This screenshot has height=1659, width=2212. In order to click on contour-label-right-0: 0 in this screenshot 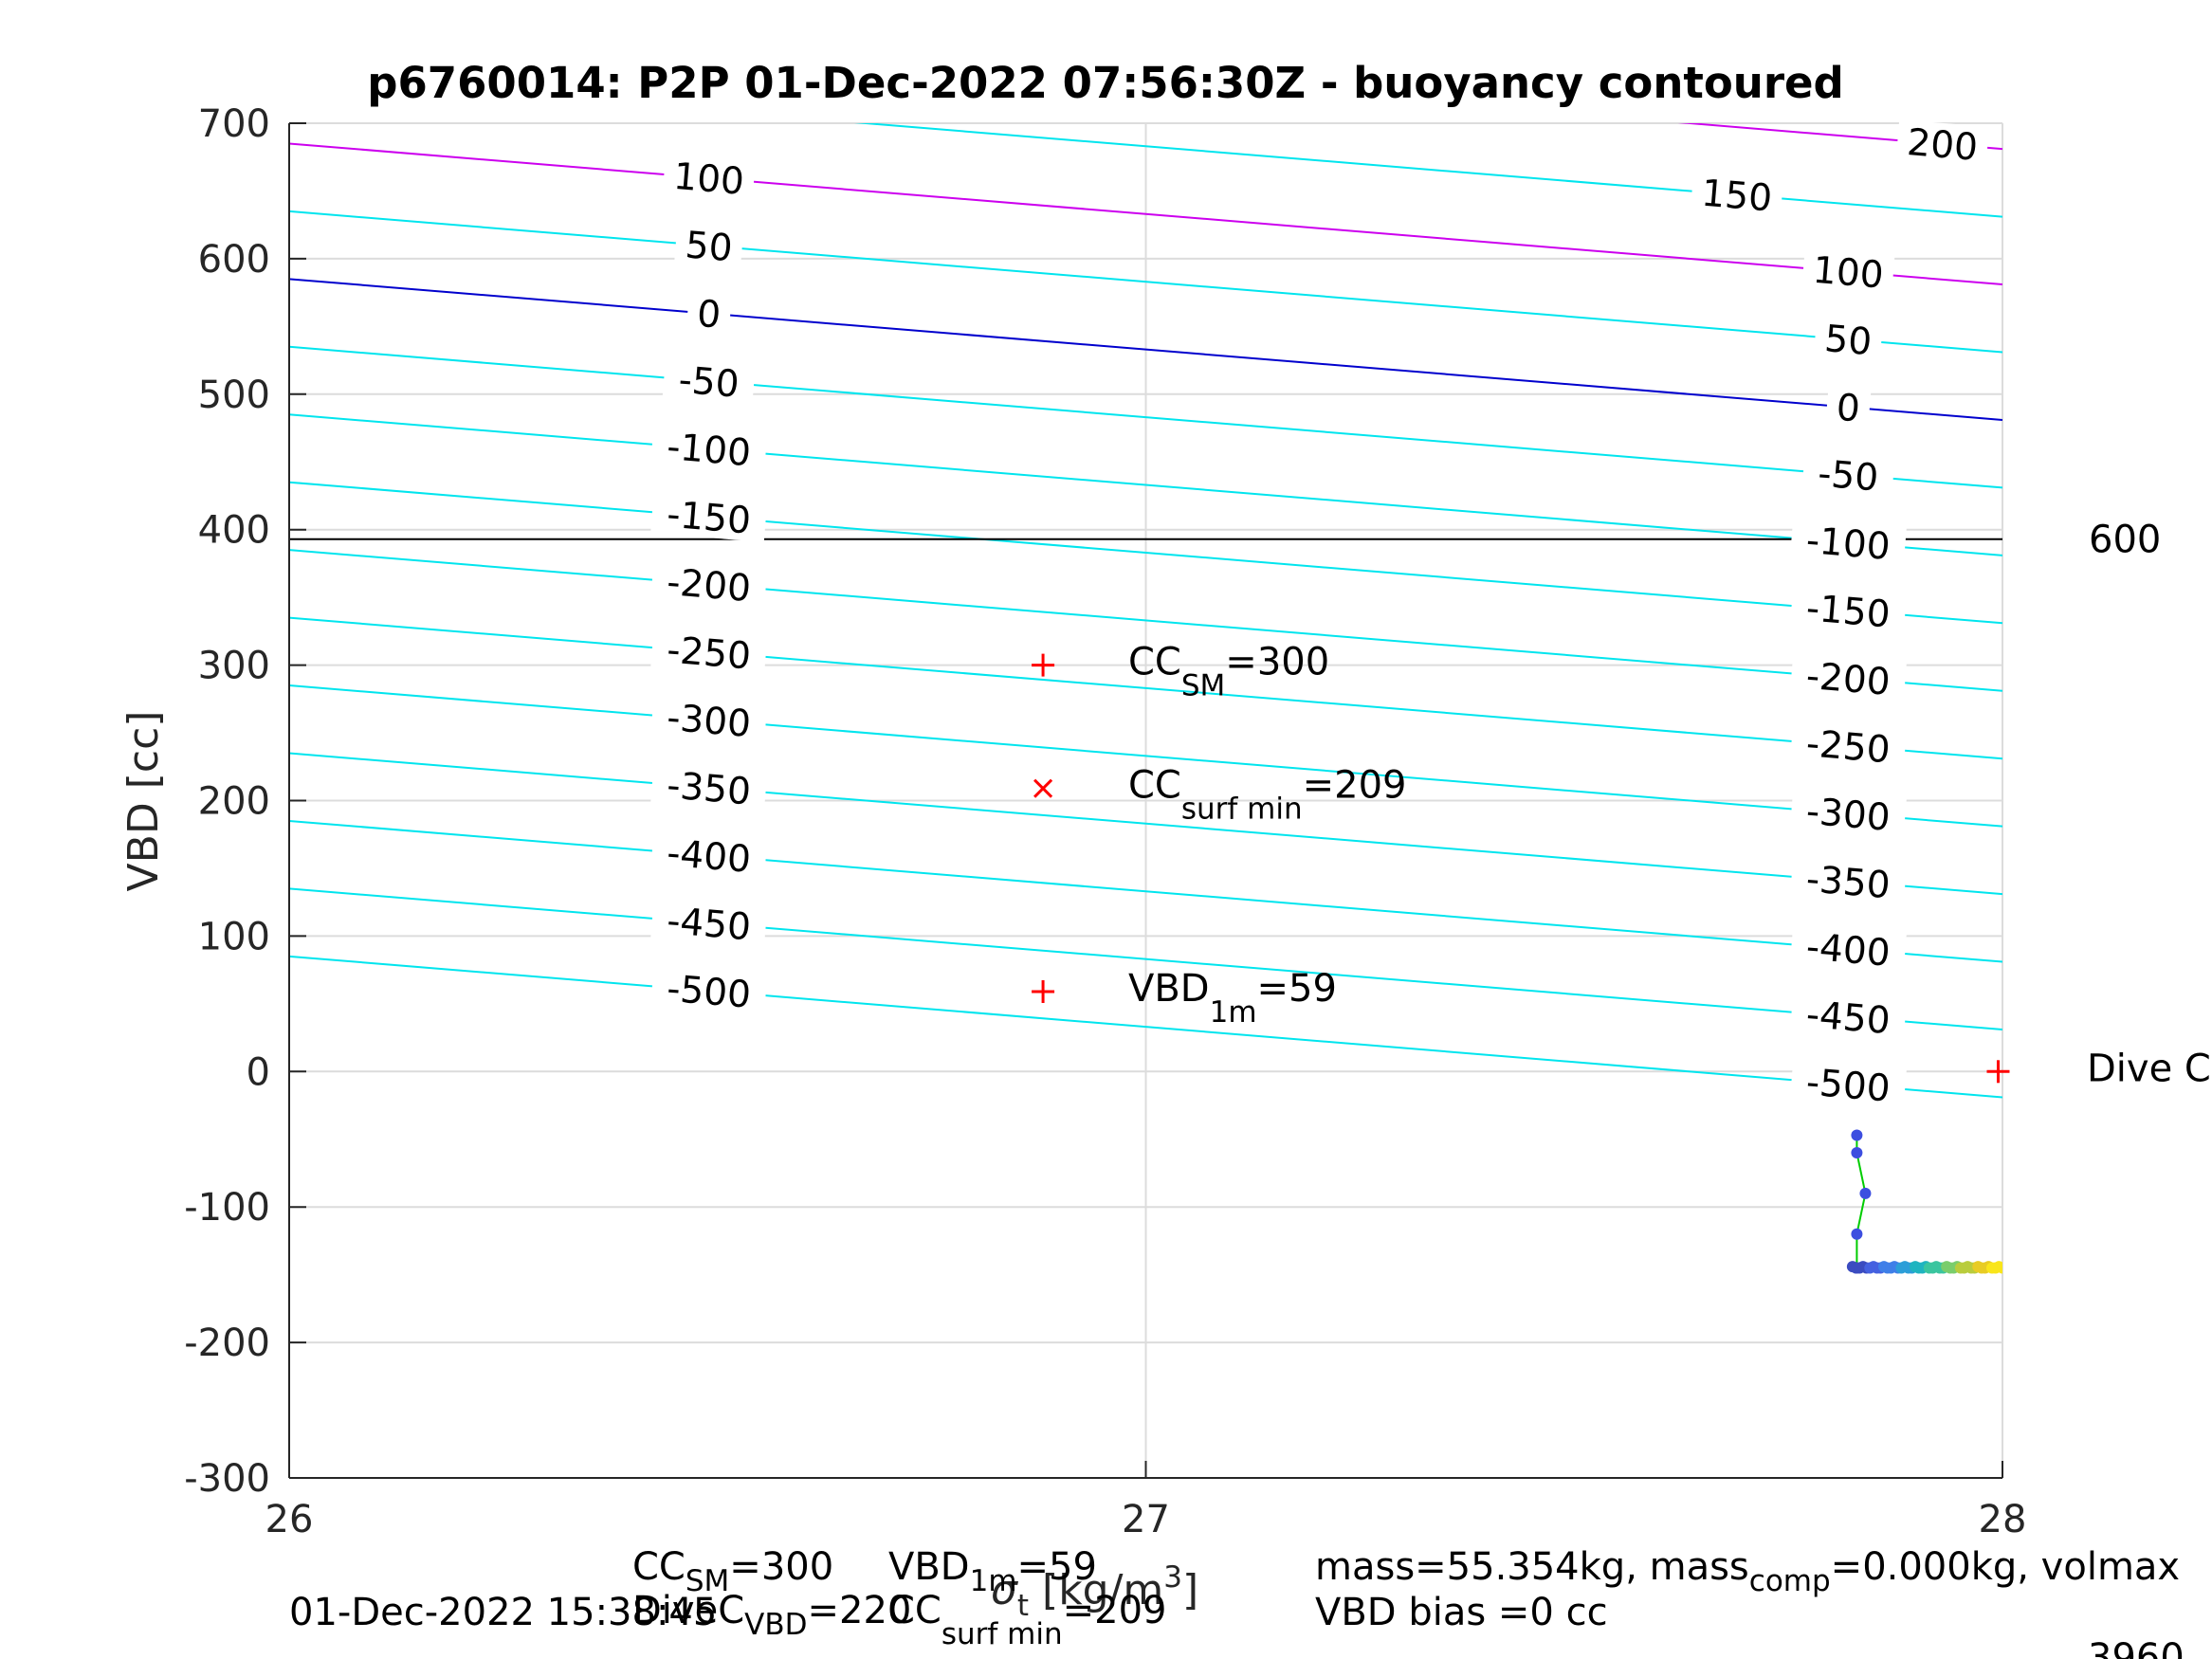, I will do `click(1848, 407)`.